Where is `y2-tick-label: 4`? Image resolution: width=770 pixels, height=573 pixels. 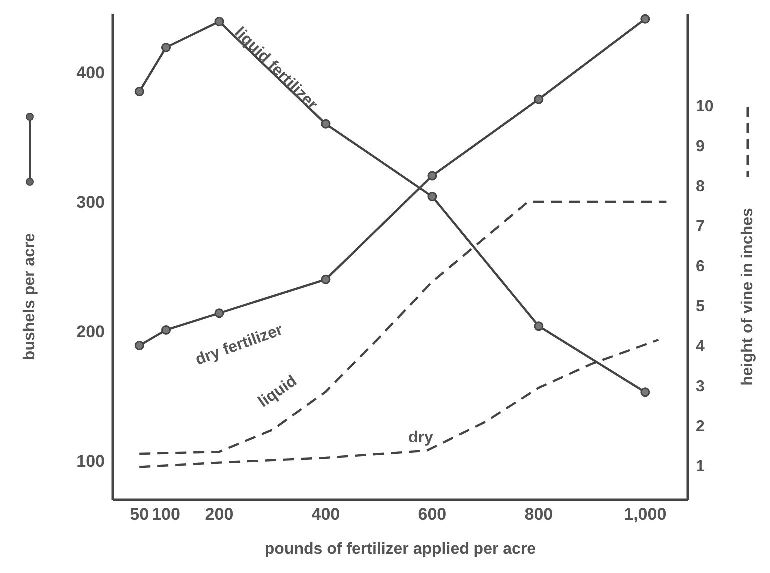 y2-tick-label: 4 is located at coordinates (700, 347).